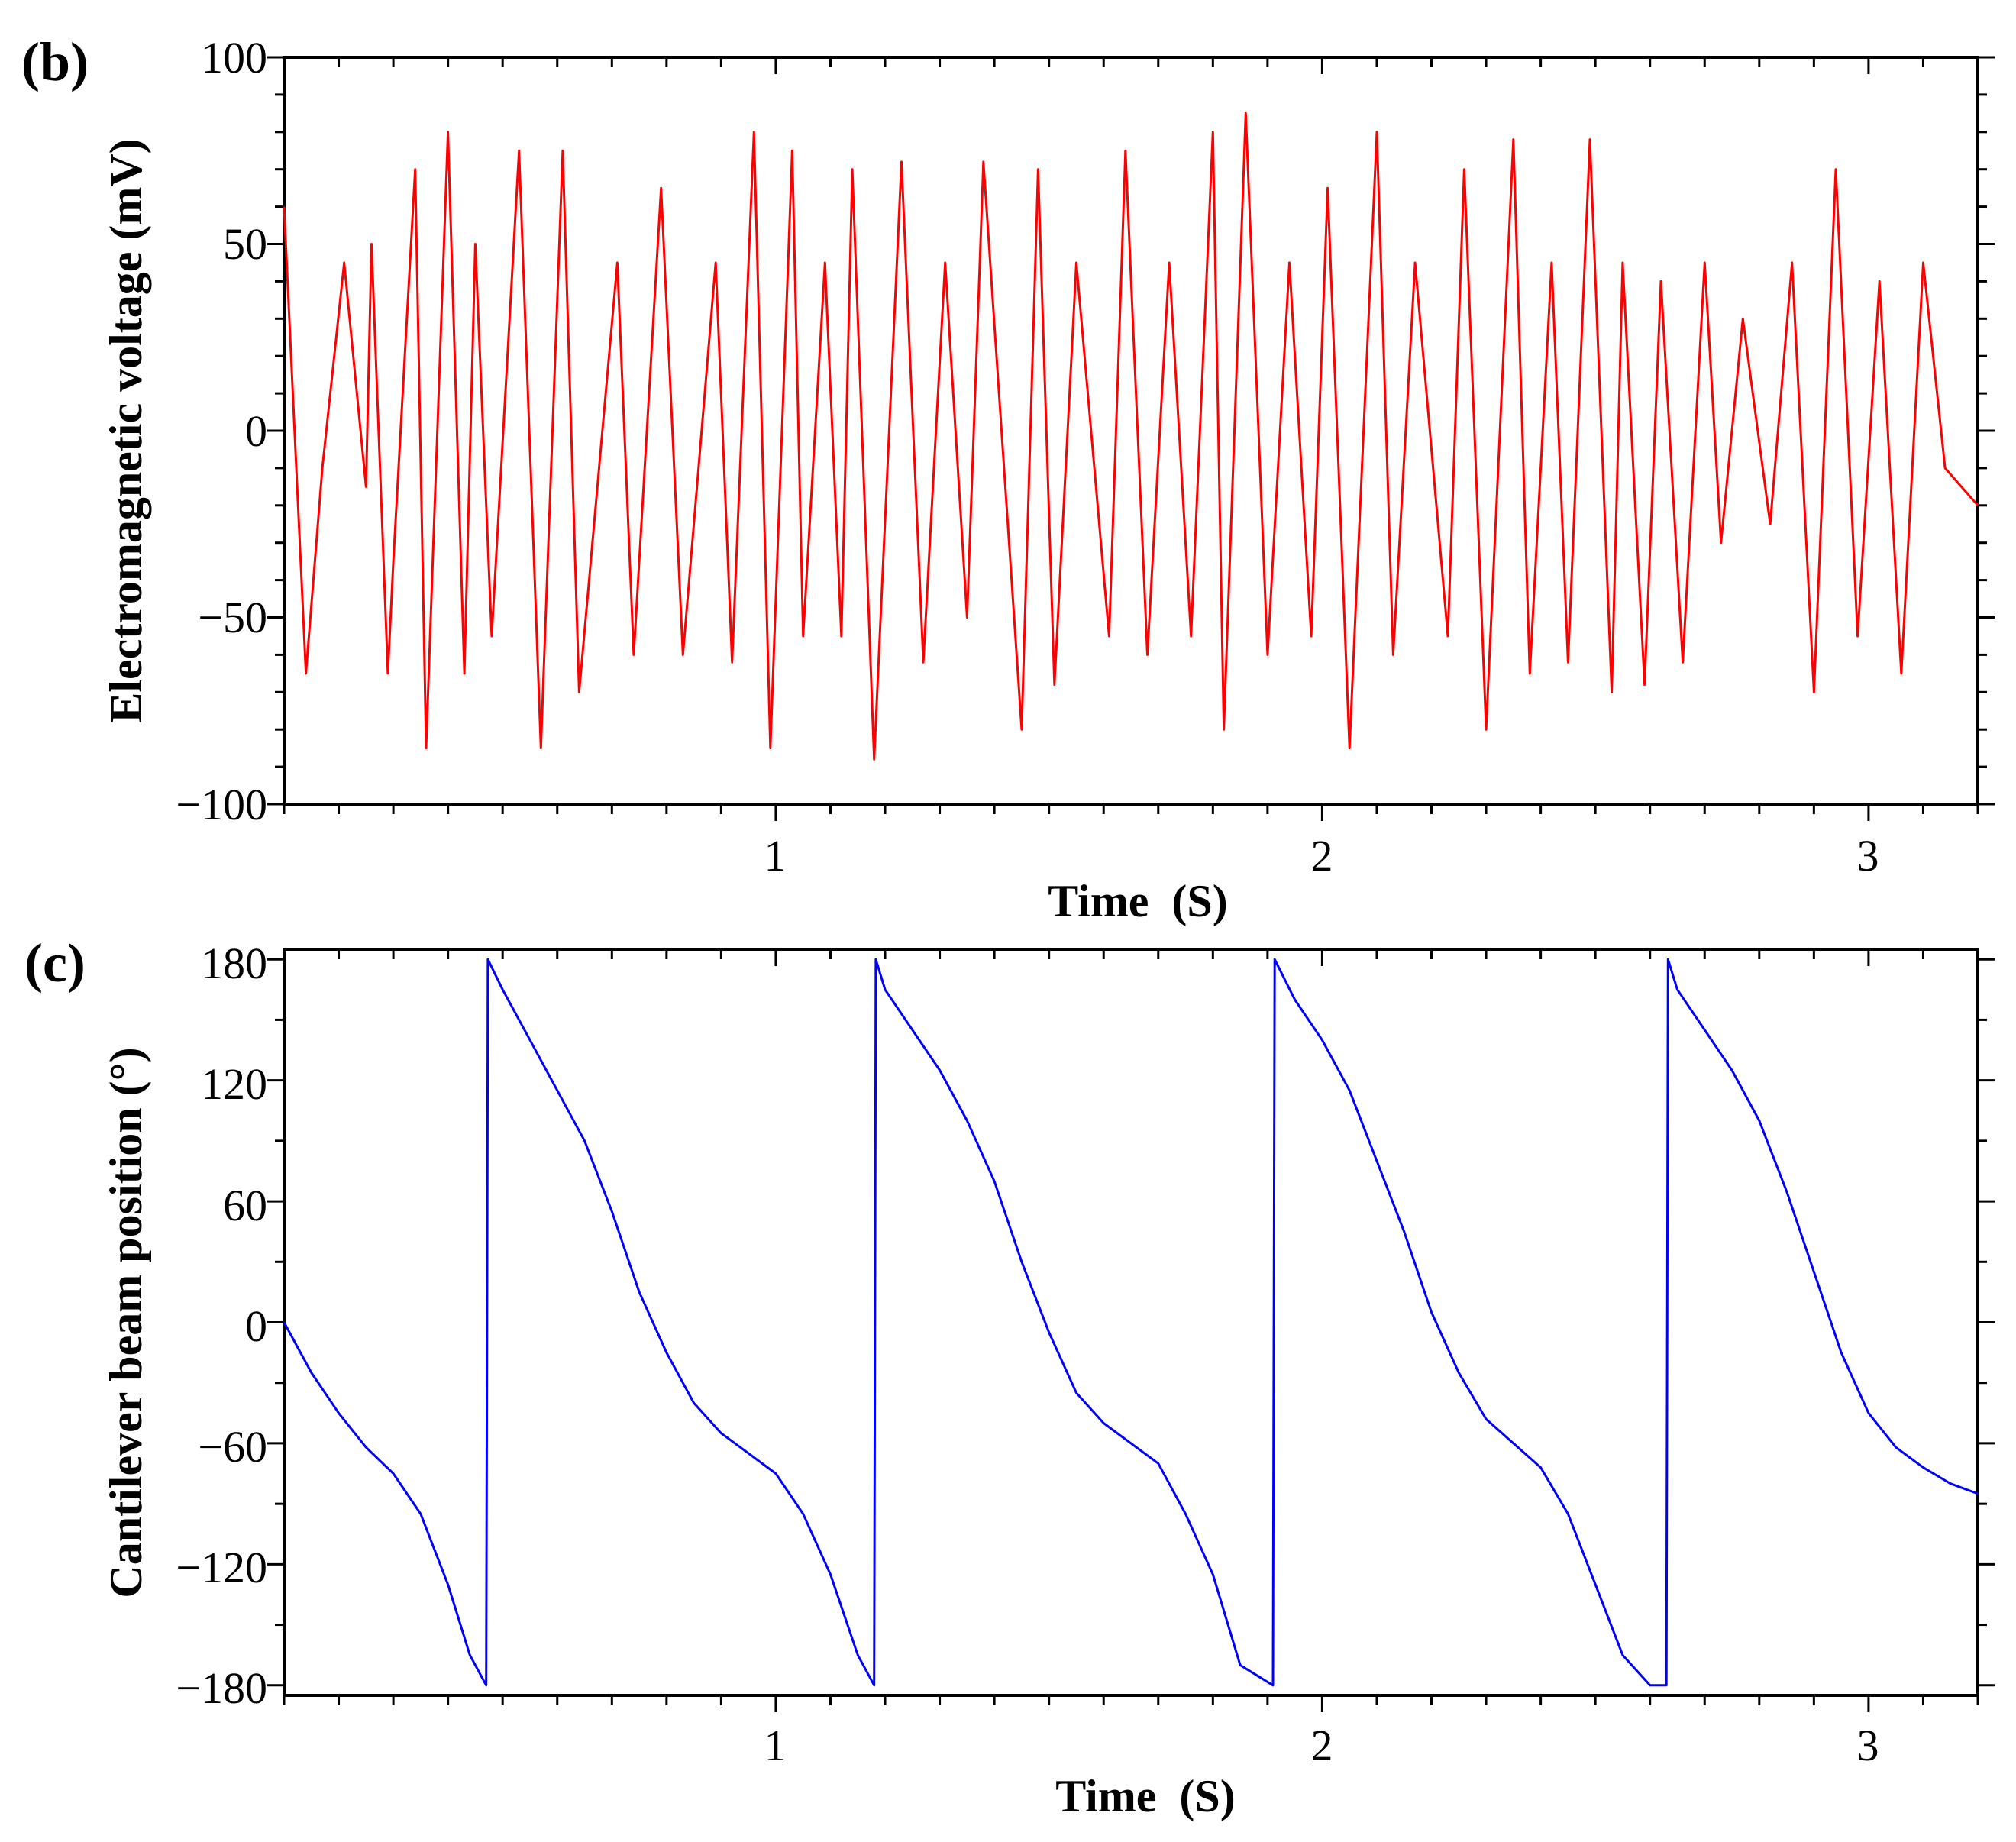 This screenshot has height=1842, width=2016. Describe the element at coordinates (234, 963) in the screenshot. I see `panel-c-ytick-label-180: 180` at that location.